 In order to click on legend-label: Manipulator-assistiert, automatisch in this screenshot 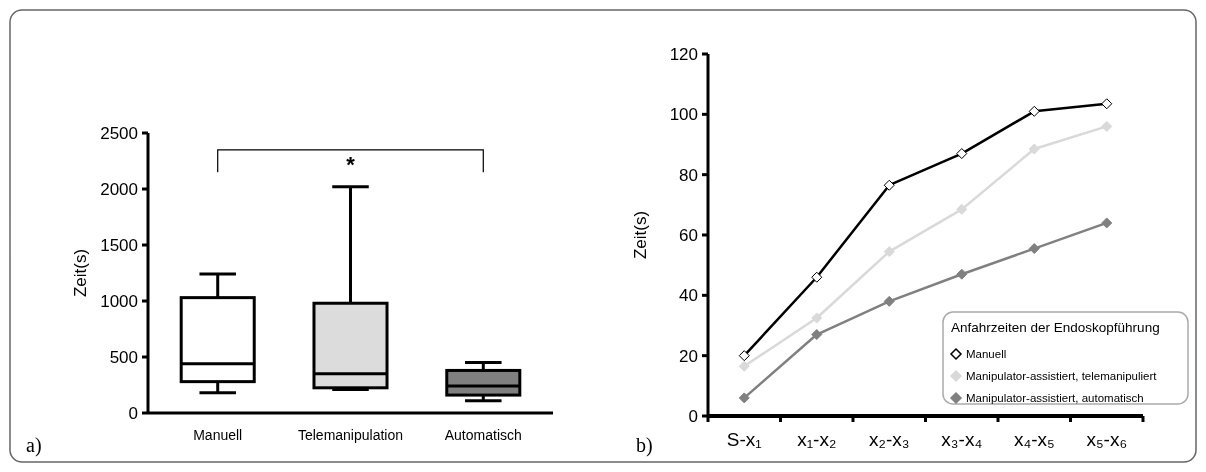, I will do `click(1055, 398)`.